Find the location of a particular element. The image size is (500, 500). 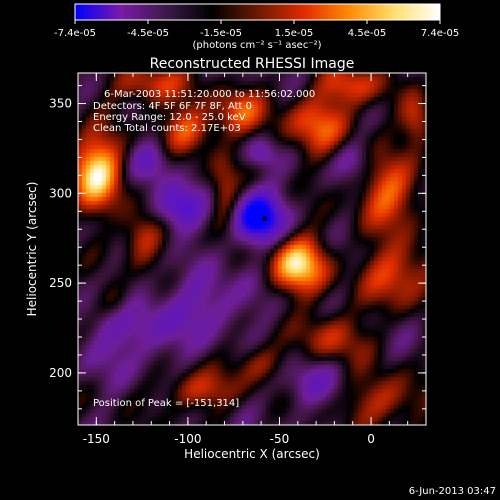

peak-marker is located at coordinates (264, 218).